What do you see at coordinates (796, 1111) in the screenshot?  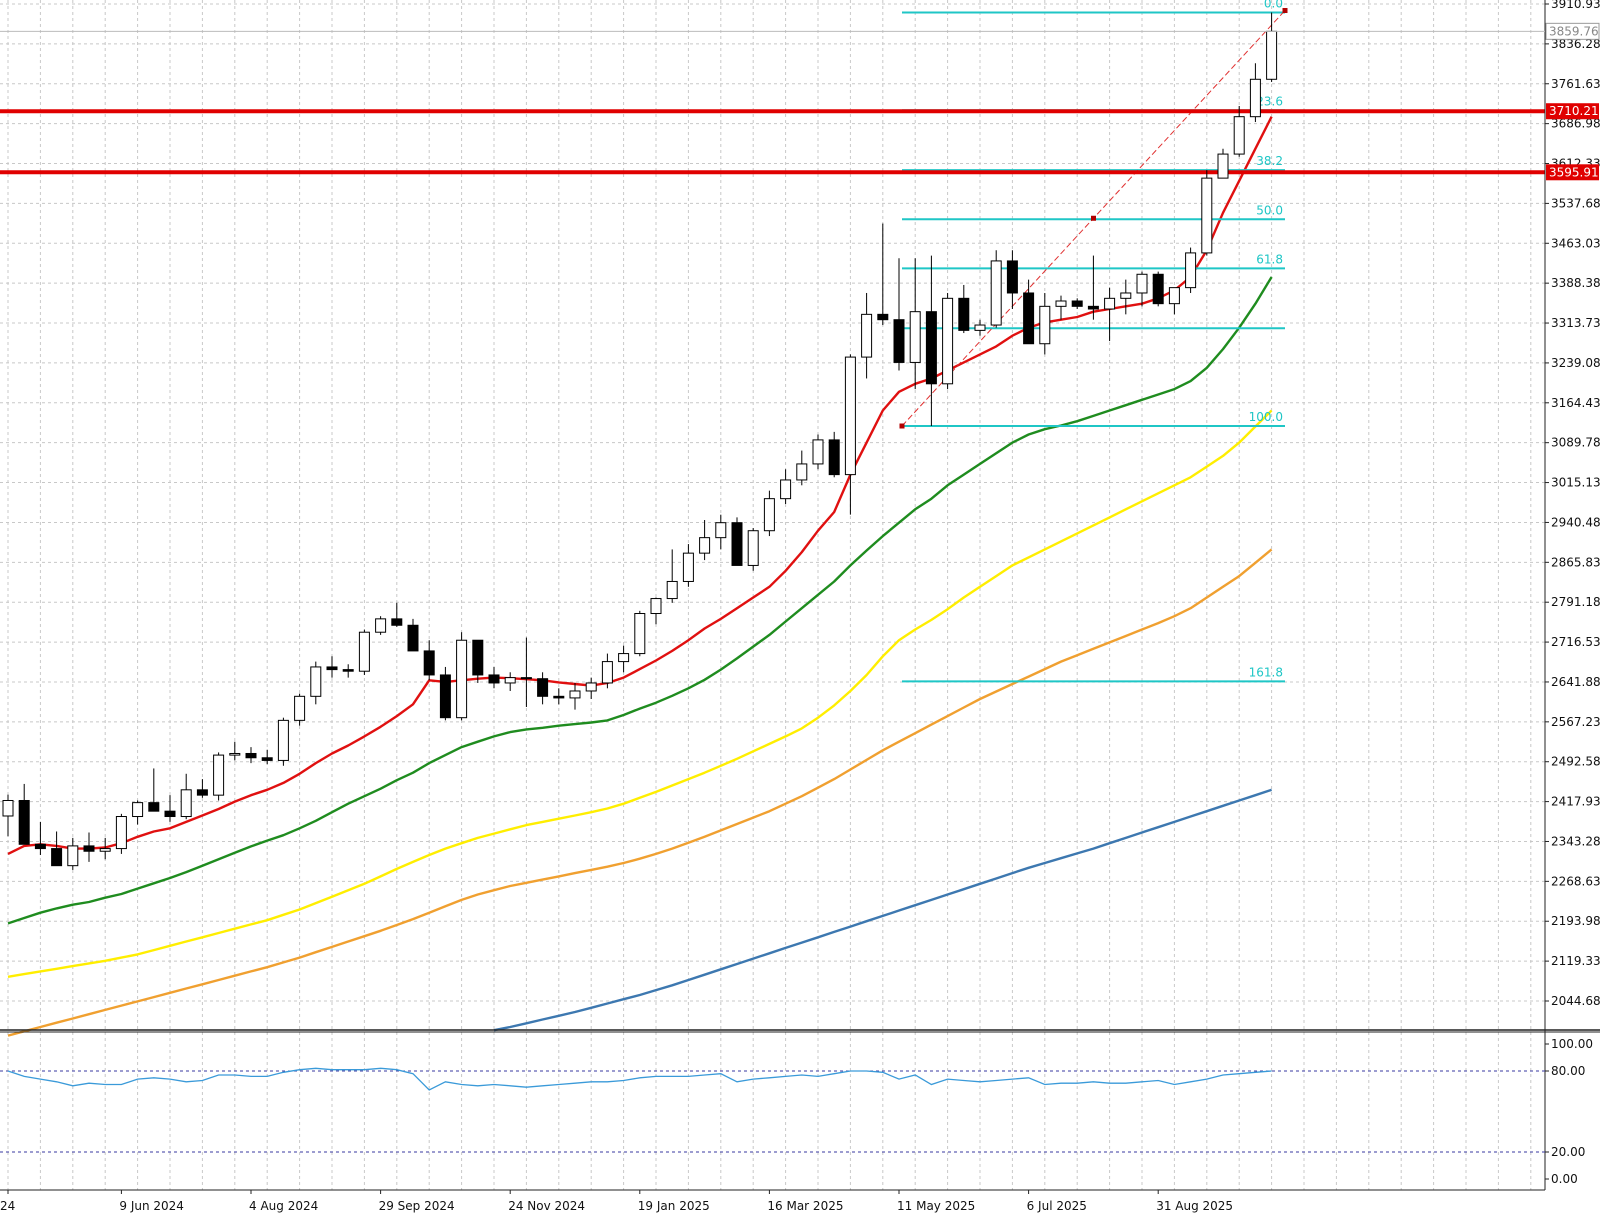 I see `oscillator-panel: 100.00 80.00 20.00 0.00` at bounding box center [796, 1111].